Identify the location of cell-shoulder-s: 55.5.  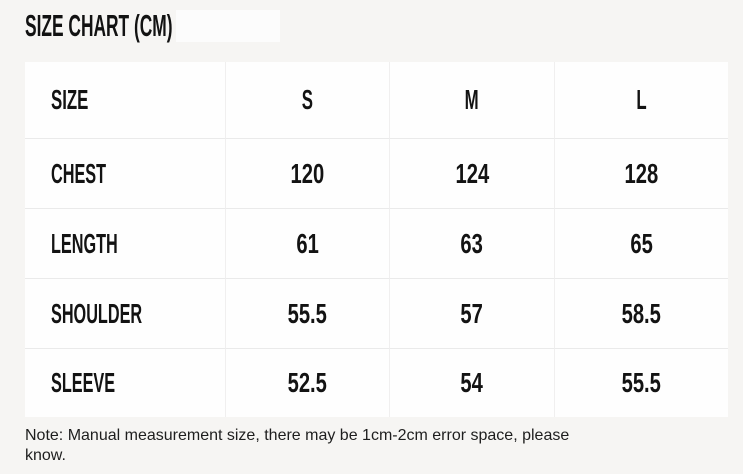
(307, 313).